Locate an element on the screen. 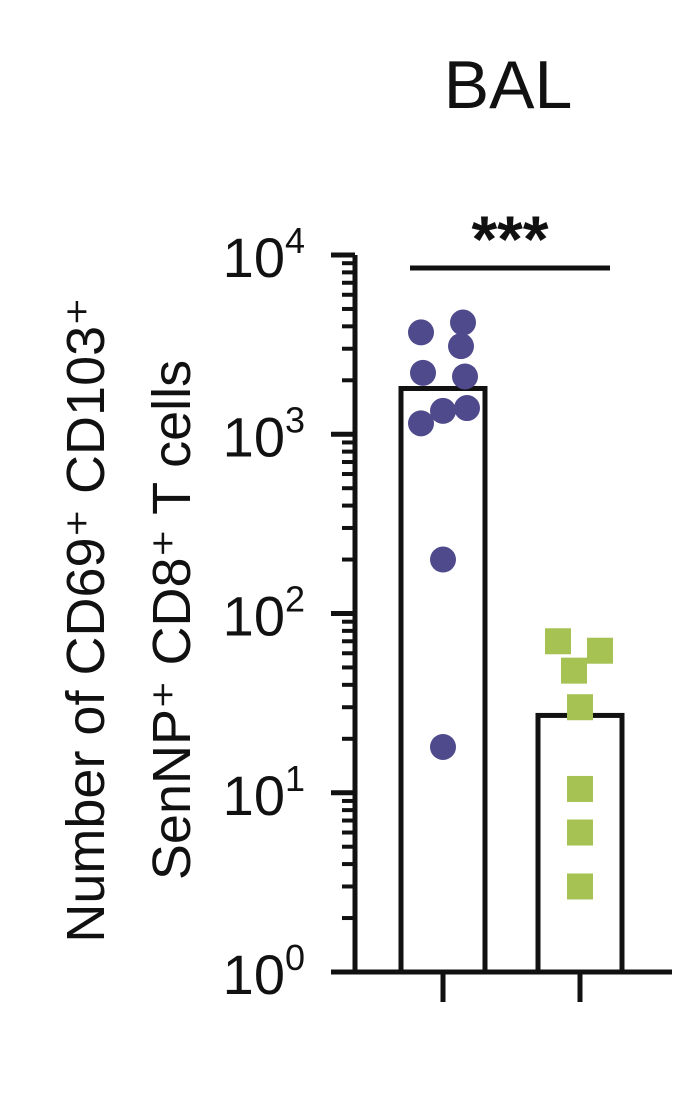 This screenshot has width=682, height=1110. y-axis-label-line1: Number of CD69⁺ CD103⁺ is located at coordinates (86, 619).